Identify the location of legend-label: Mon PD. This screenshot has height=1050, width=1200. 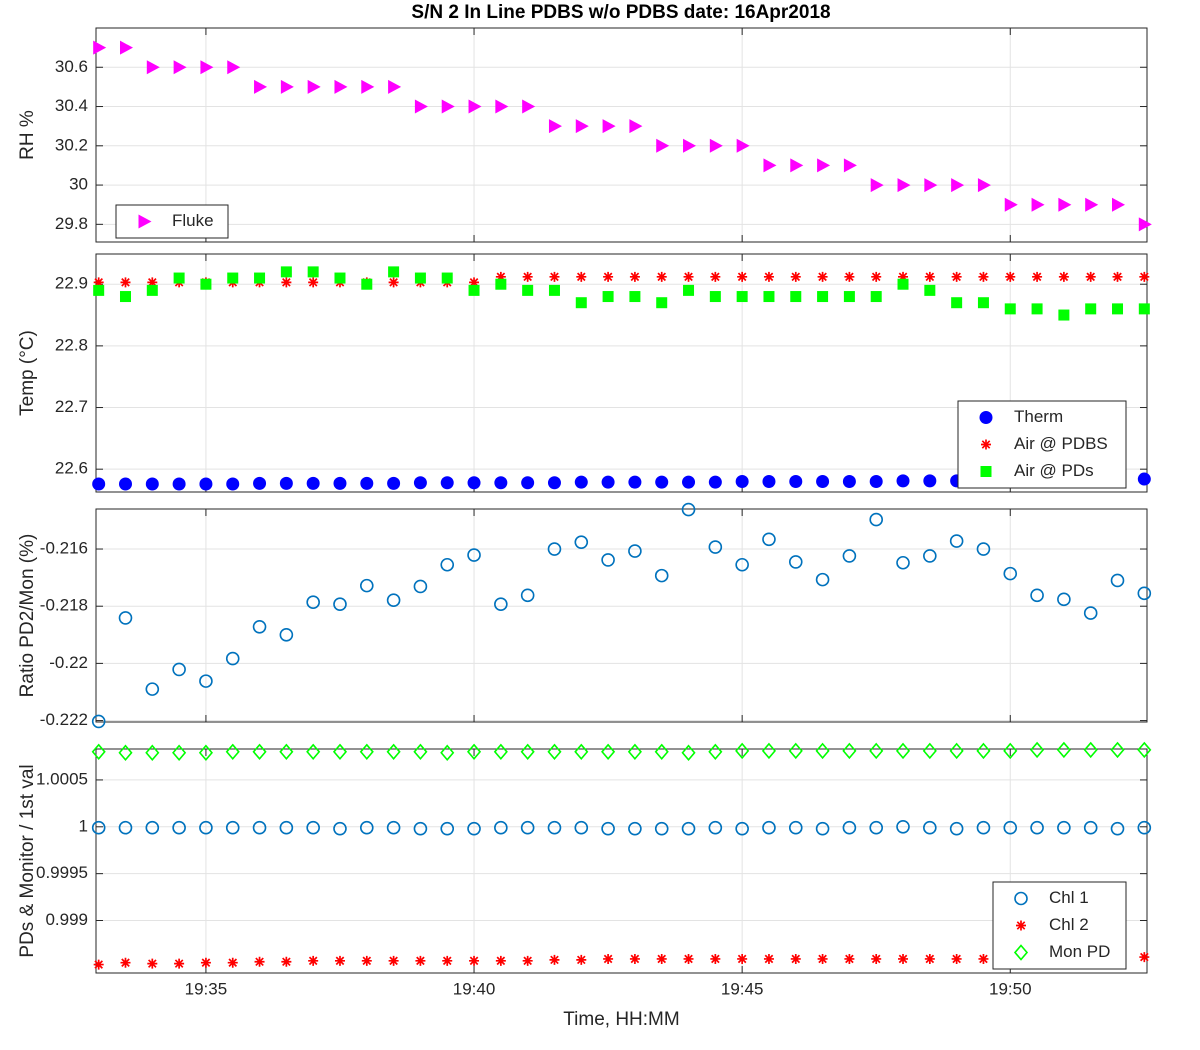
(1079, 951).